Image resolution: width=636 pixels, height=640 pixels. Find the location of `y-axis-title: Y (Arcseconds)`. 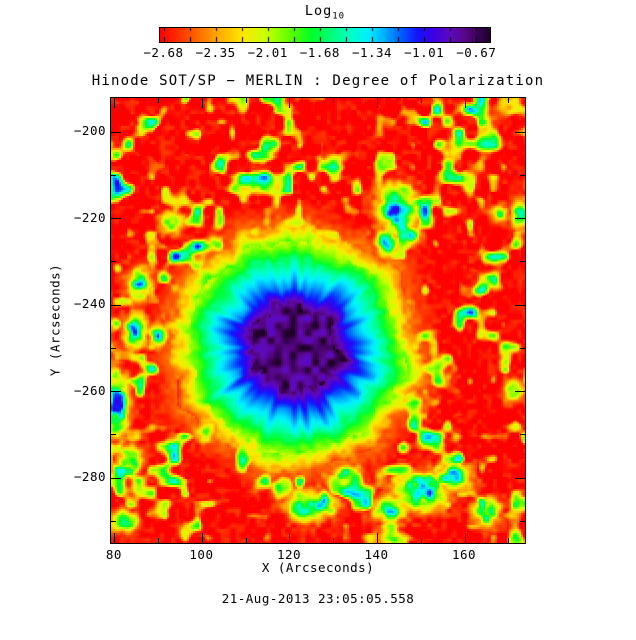

y-axis-title: Y (Arcseconds) is located at coordinates (55, 320).